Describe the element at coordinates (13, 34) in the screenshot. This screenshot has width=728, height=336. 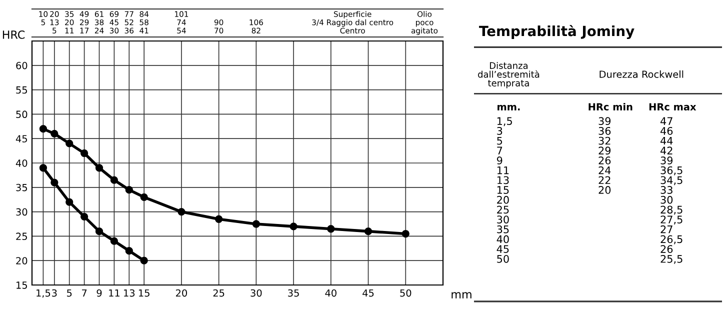
I see `y-axis-title: HRC` at that location.